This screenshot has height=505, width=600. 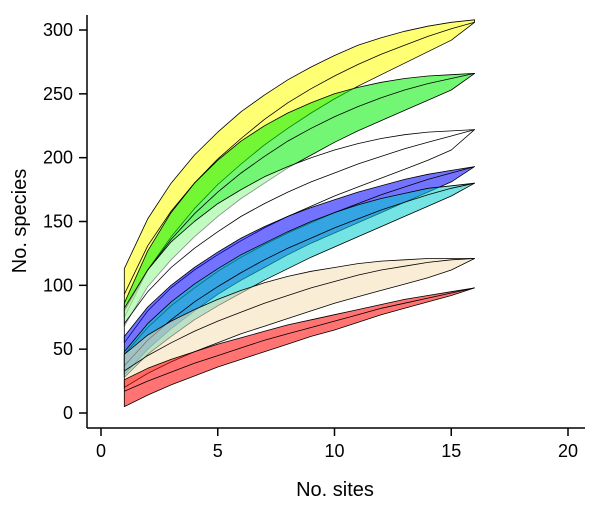 I want to click on y-tick-label: 0, so click(x=68, y=413).